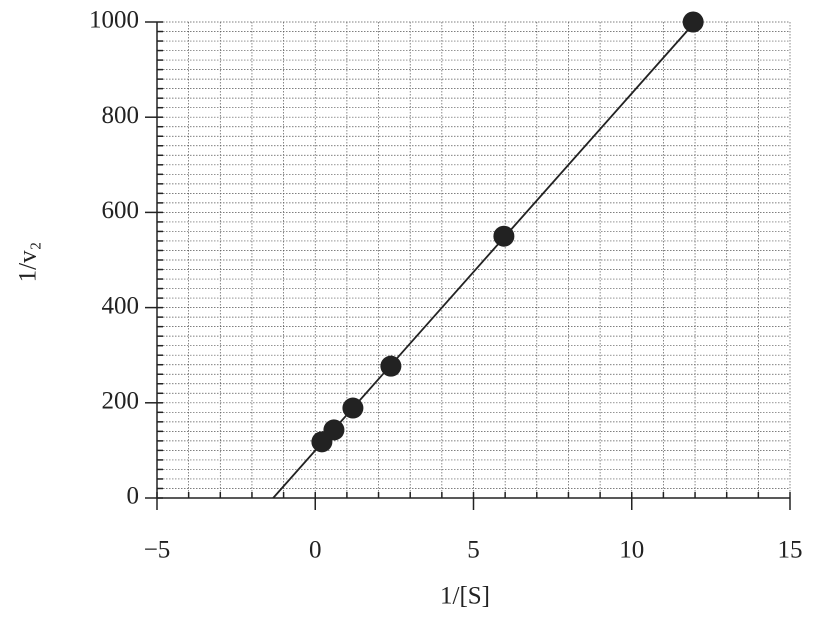  Describe the element at coordinates (28, 262) in the screenshot. I see `y-axis-label: 1/v₂` at that location.